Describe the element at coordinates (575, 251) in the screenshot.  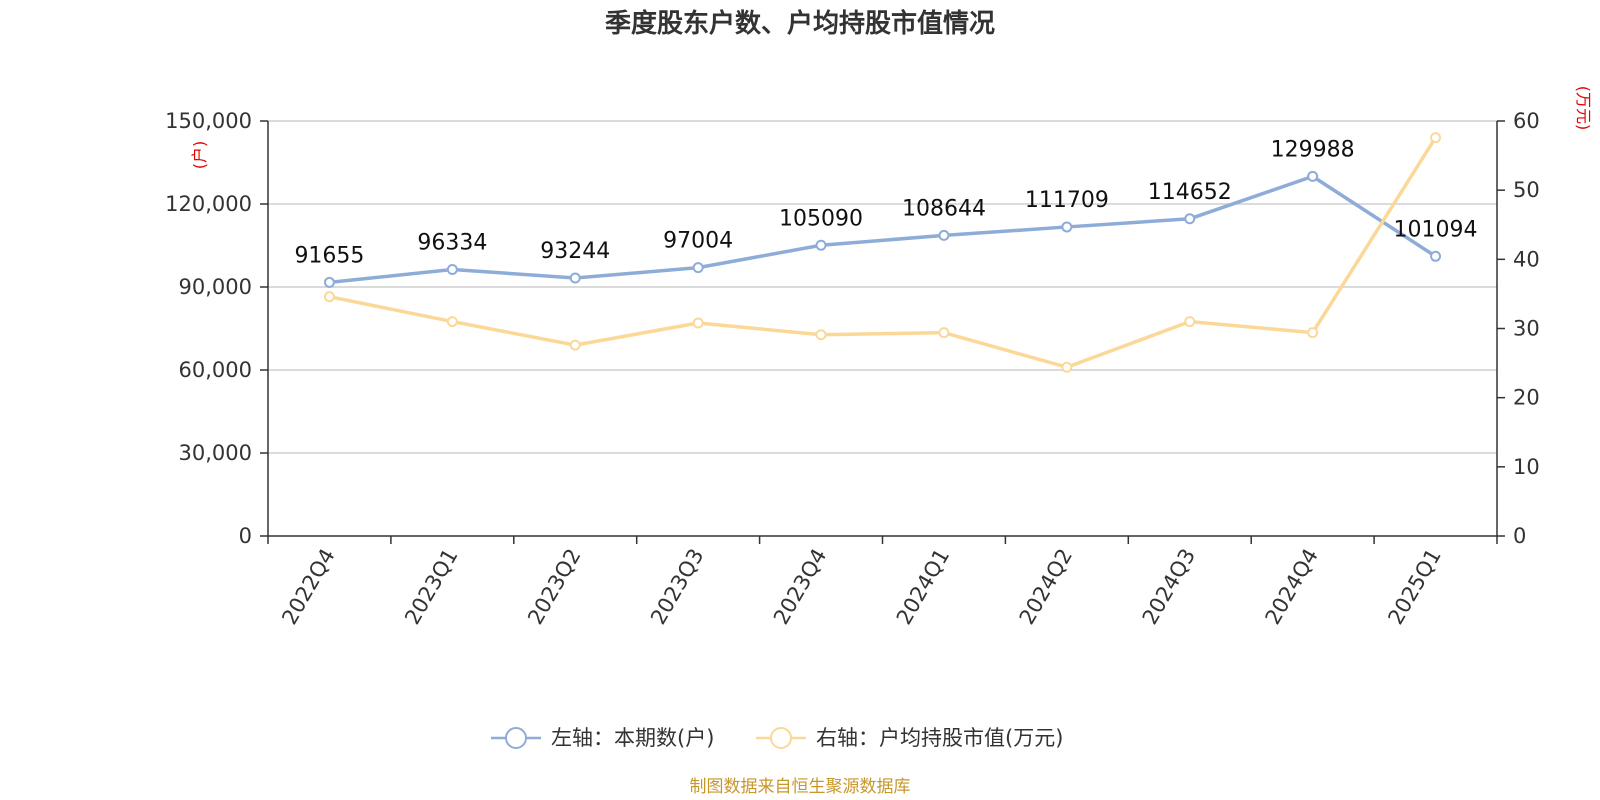
I see `data-label: 93244` at that location.